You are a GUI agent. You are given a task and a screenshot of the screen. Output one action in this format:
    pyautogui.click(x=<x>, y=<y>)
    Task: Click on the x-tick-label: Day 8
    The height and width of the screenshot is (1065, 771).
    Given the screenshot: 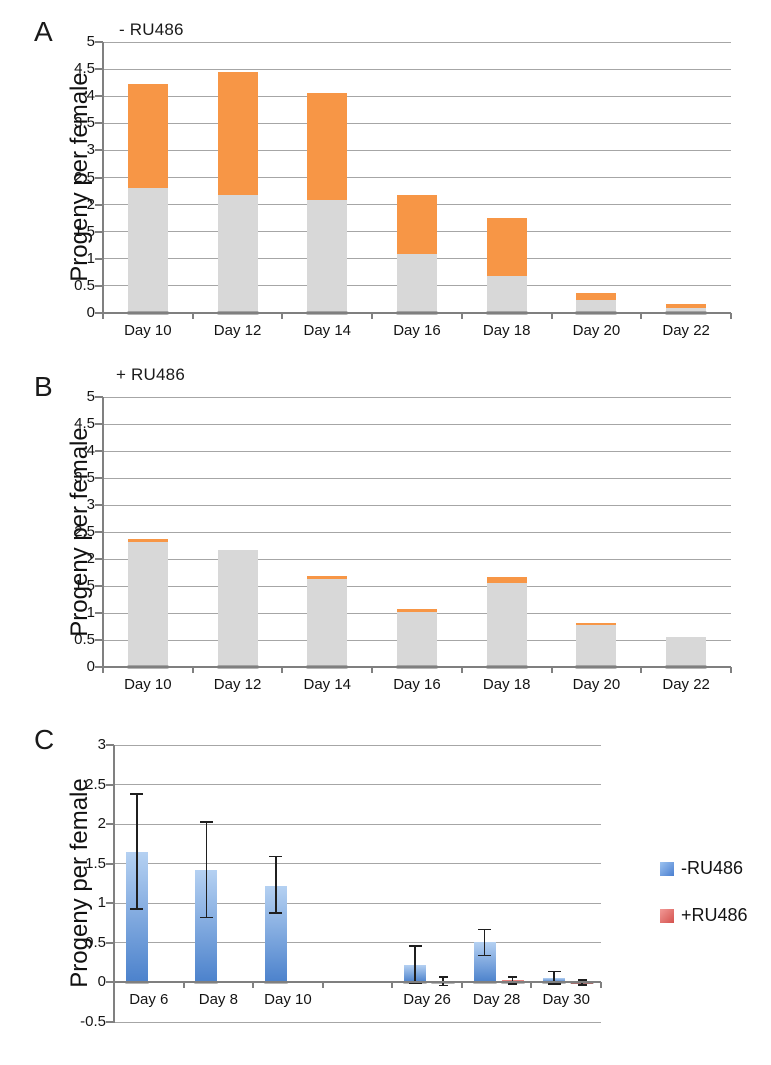 What is the action you would take?
    pyautogui.click(x=218, y=1000)
    